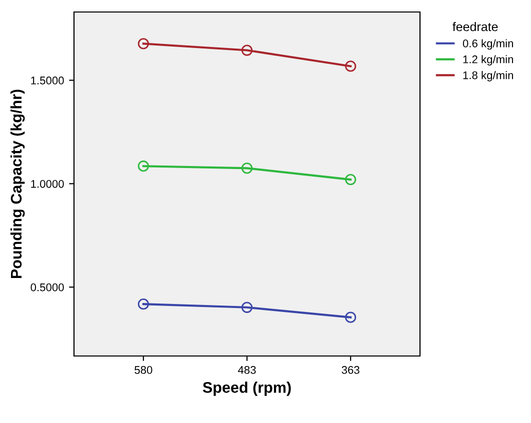  What do you see at coordinates (17, 184) in the screenshot?
I see `y-axis-title: Pounding Capacity (kg/hr)` at bounding box center [17, 184].